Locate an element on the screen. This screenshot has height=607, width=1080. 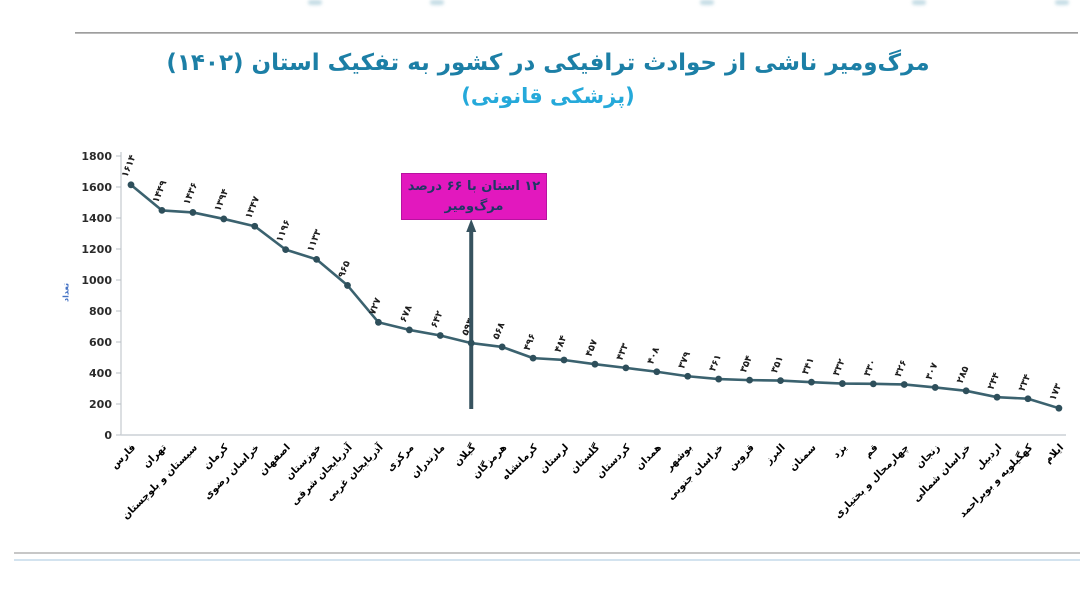
data-point-label: ۱۳۹۴ is located at coordinates (221, 200).